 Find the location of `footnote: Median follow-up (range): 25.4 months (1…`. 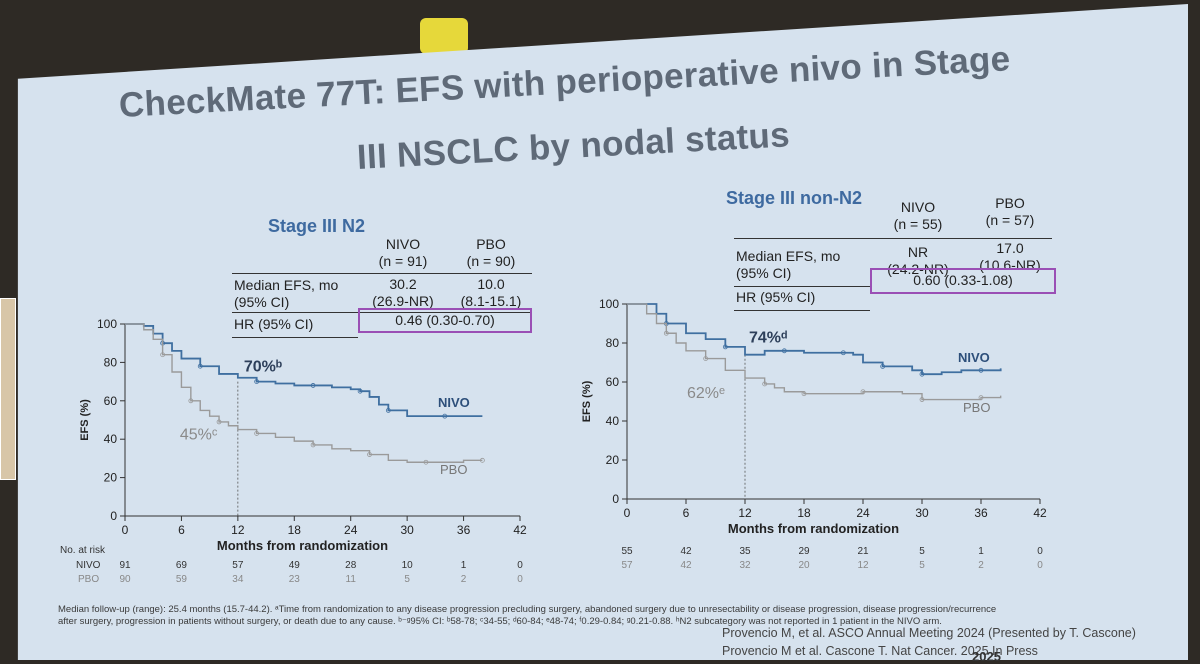

footnote: Median follow-up (range): 25.4 months (1… is located at coordinates (598, 616).